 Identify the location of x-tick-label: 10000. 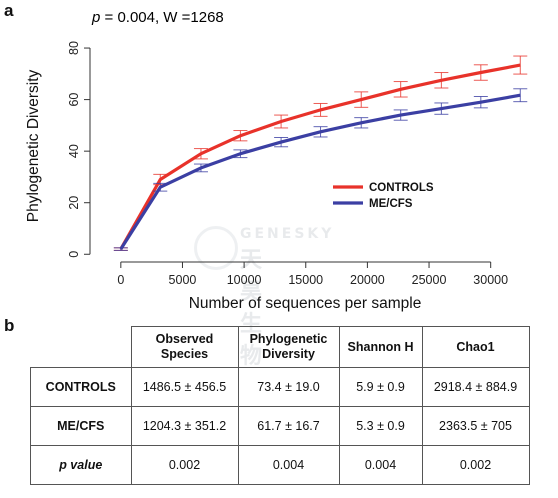
(244, 280).